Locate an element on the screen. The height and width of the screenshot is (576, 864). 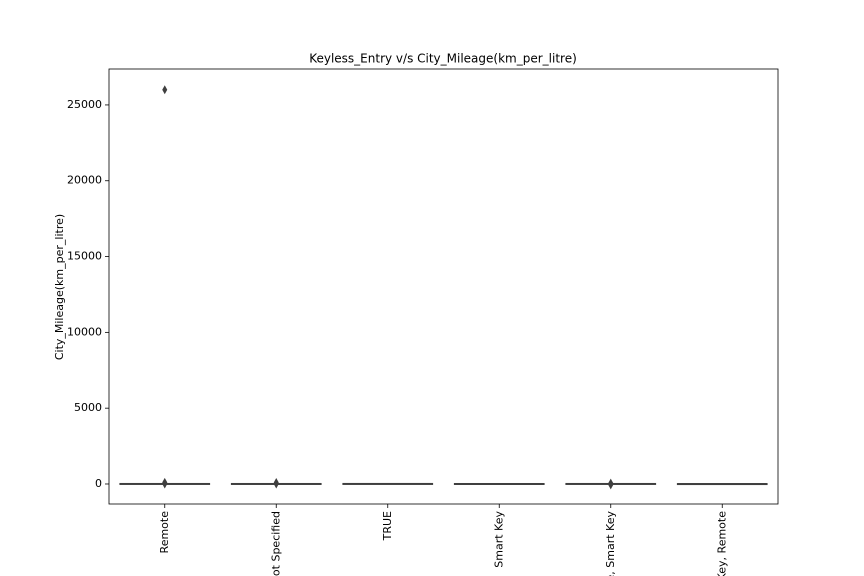
x-tick-label: Remote, Smart Key is located at coordinates (610, 543).